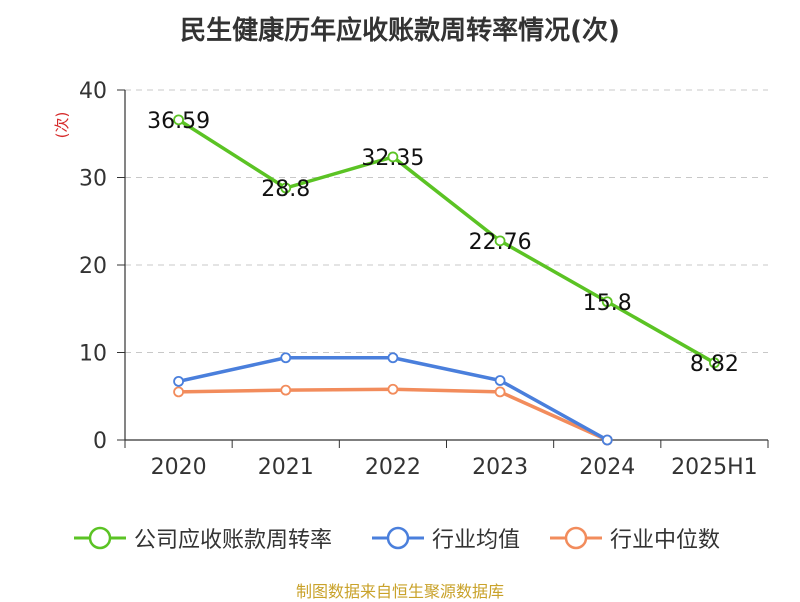 The image size is (800, 602). What do you see at coordinates (93, 354) in the screenshot?
I see `y-tick-label: 10` at bounding box center [93, 354].